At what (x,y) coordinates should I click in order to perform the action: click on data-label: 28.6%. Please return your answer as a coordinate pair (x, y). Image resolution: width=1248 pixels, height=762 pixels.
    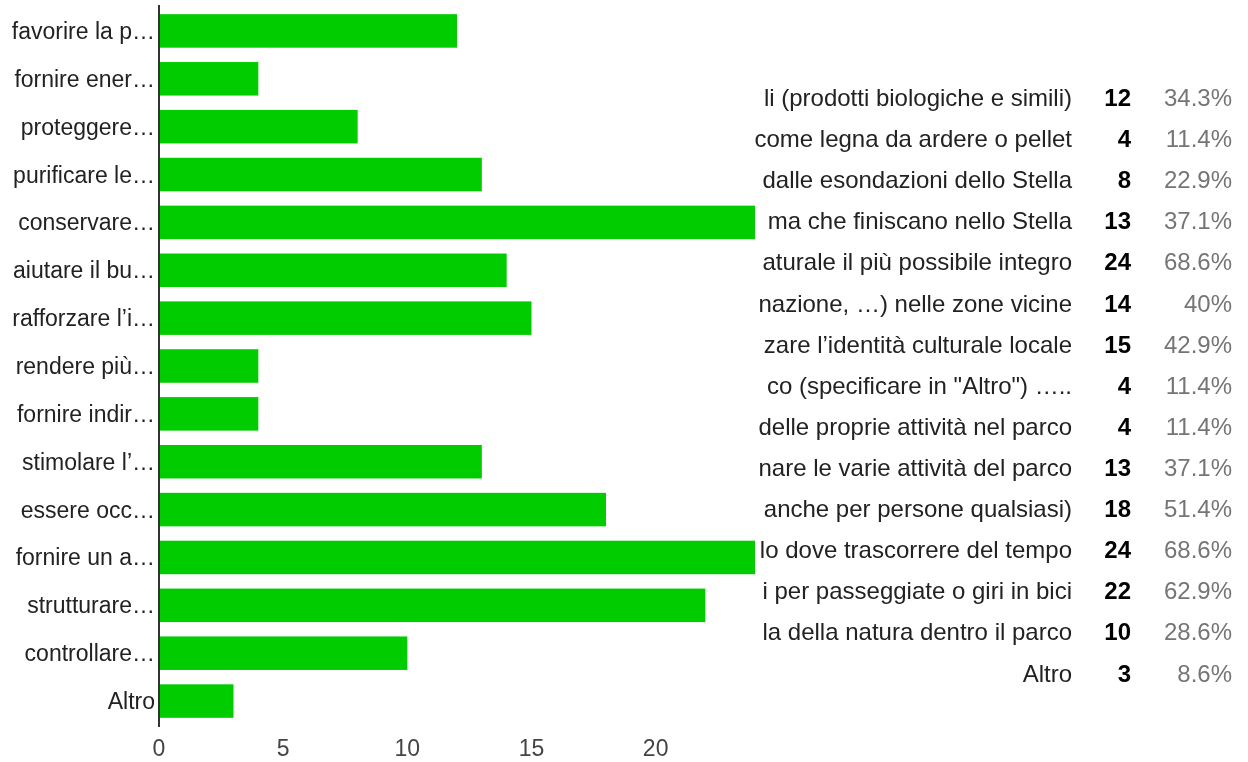
    Looking at the image, I should click on (1197, 632).